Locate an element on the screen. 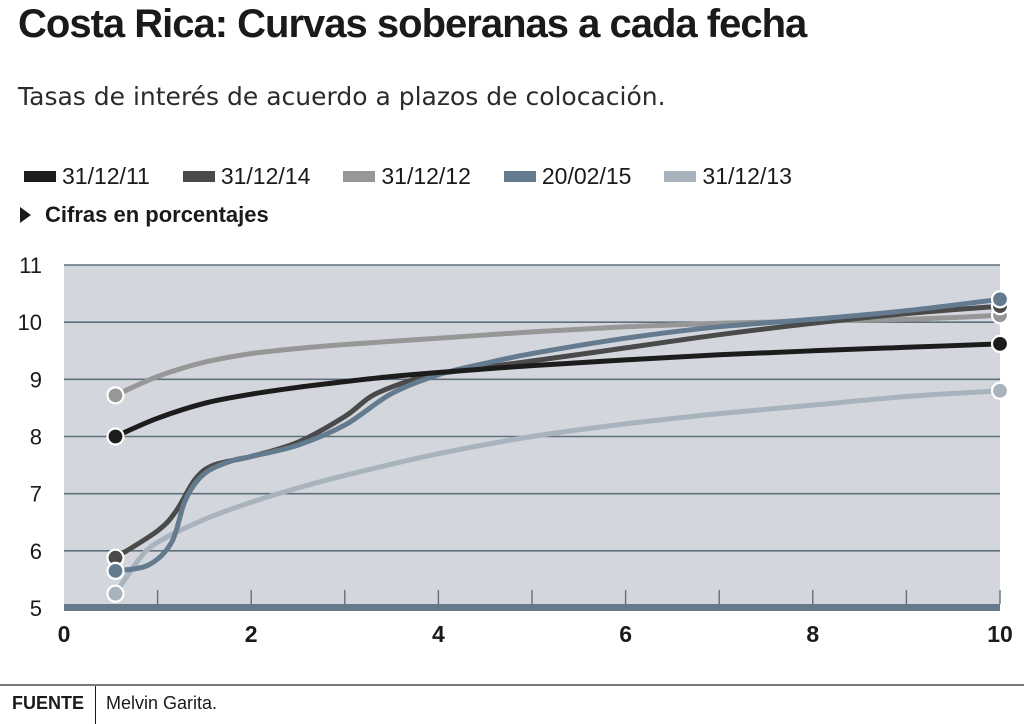 The height and width of the screenshot is (724, 1024). triangle-right-icon is located at coordinates (25, 215).